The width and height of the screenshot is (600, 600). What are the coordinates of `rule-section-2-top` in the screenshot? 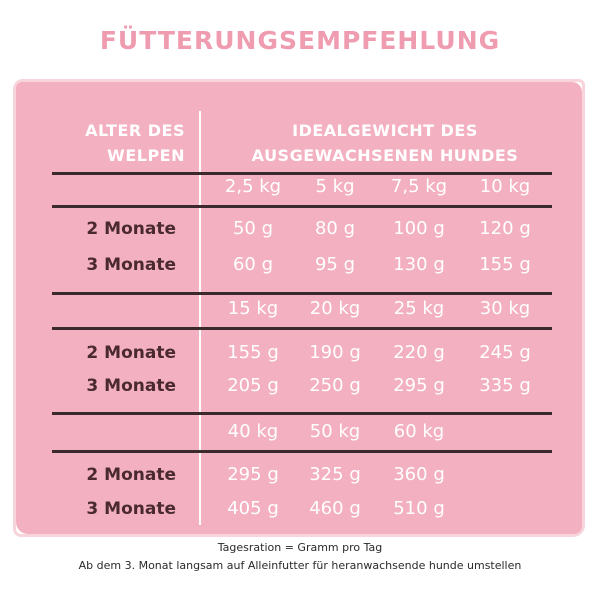 It's located at (302, 293).